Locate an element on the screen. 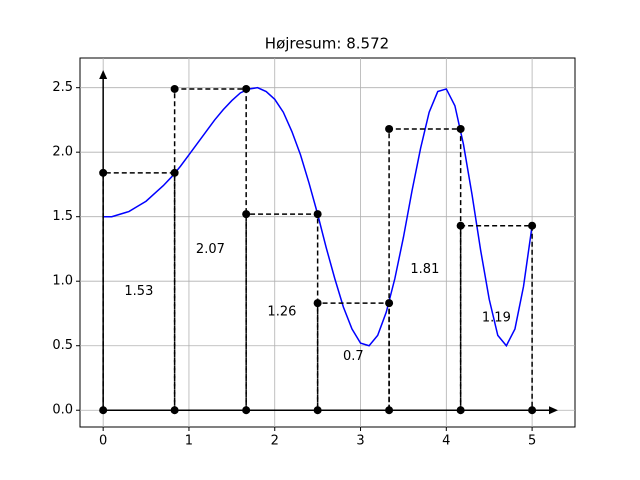  area-label: 1.19 is located at coordinates (496, 317).